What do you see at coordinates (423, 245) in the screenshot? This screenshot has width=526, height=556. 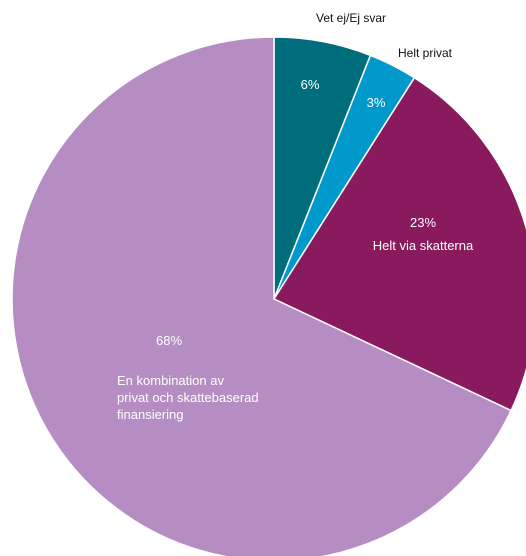 I see `slice-label-helt-via-skatterna: Helt via skatterna` at bounding box center [423, 245].